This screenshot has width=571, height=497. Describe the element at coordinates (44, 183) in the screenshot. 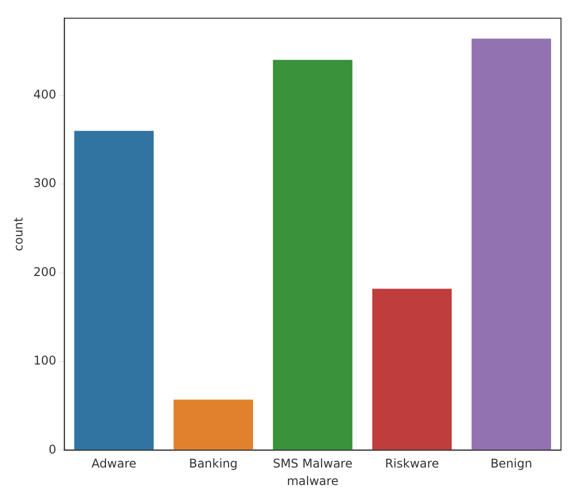

I see `y-tick-label: 300` at that location.